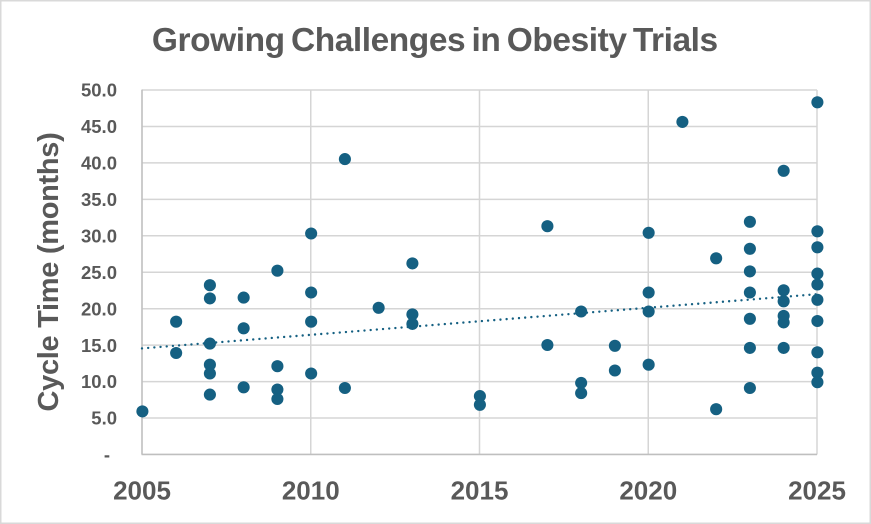 This screenshot has width=871, height=524. I want to click on svg-text: 2015, so click(480, 491).